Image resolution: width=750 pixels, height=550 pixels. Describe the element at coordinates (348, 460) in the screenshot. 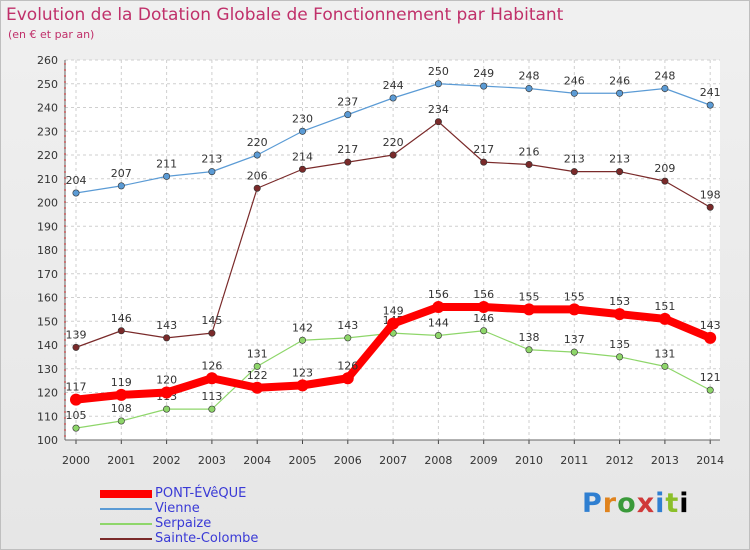

I see `x-tick-label: 2006` at that location.